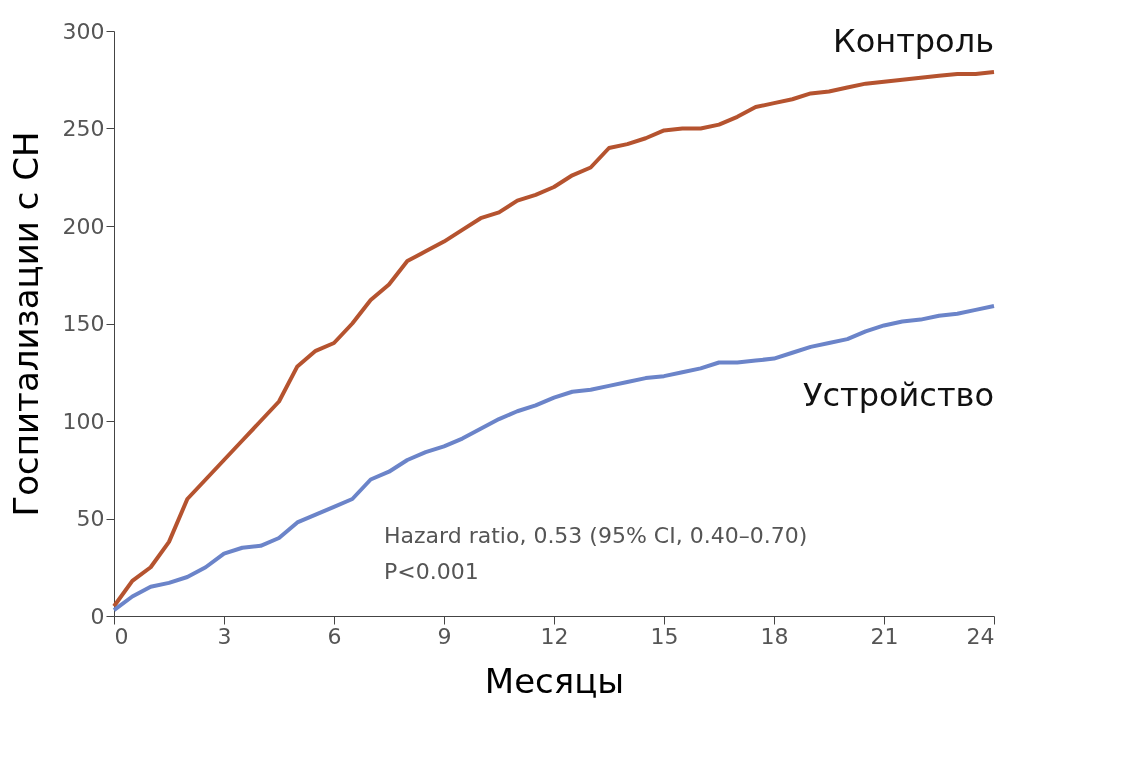 The height and width of the screenshot is (770, 1126). What do you see at coordinates (97, 616) in the screenshot?
I see `y-tick-label: 0` at bounding box center [97, 616].